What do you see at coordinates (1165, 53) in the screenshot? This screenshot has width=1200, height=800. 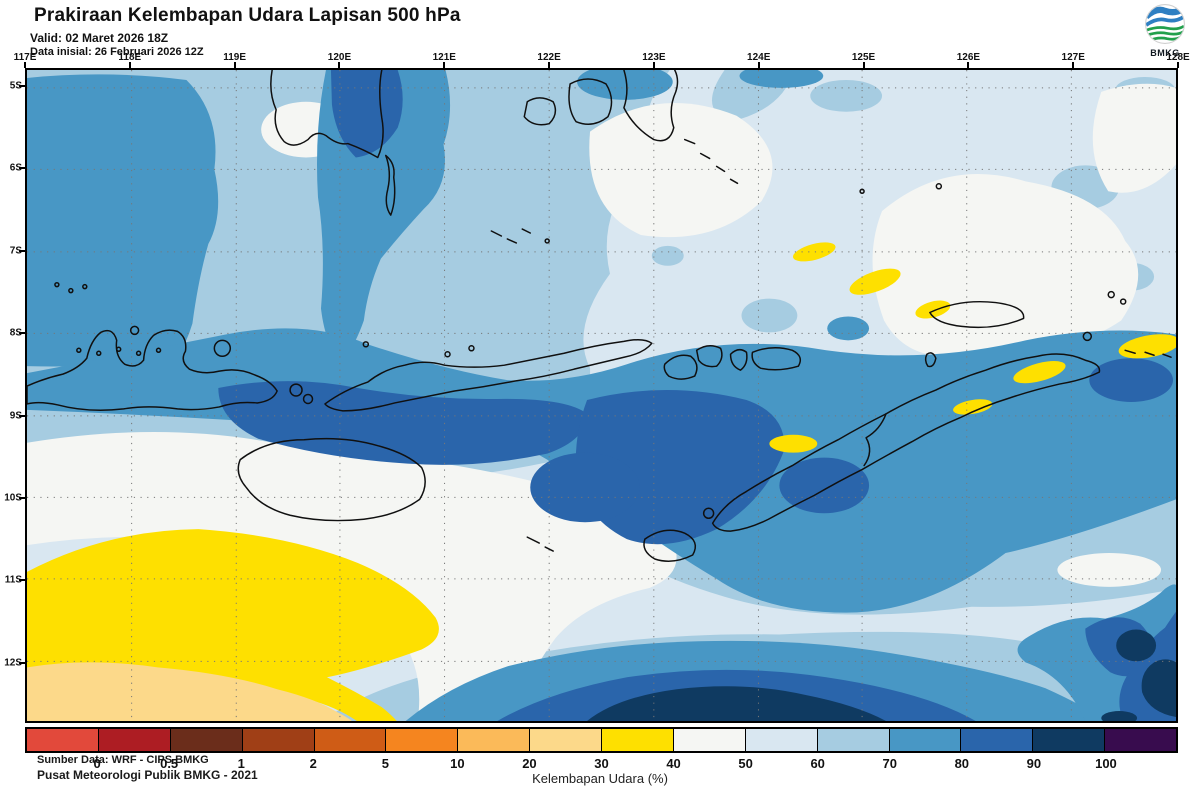 I see `bmkg-logo-label: BMKG` at bounding box center [1165, 53].